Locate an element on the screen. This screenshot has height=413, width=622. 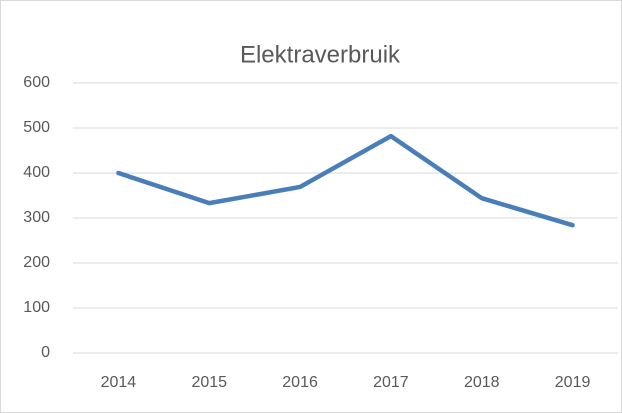
y-tick-label: 600 is located at coordinates (36, 82).